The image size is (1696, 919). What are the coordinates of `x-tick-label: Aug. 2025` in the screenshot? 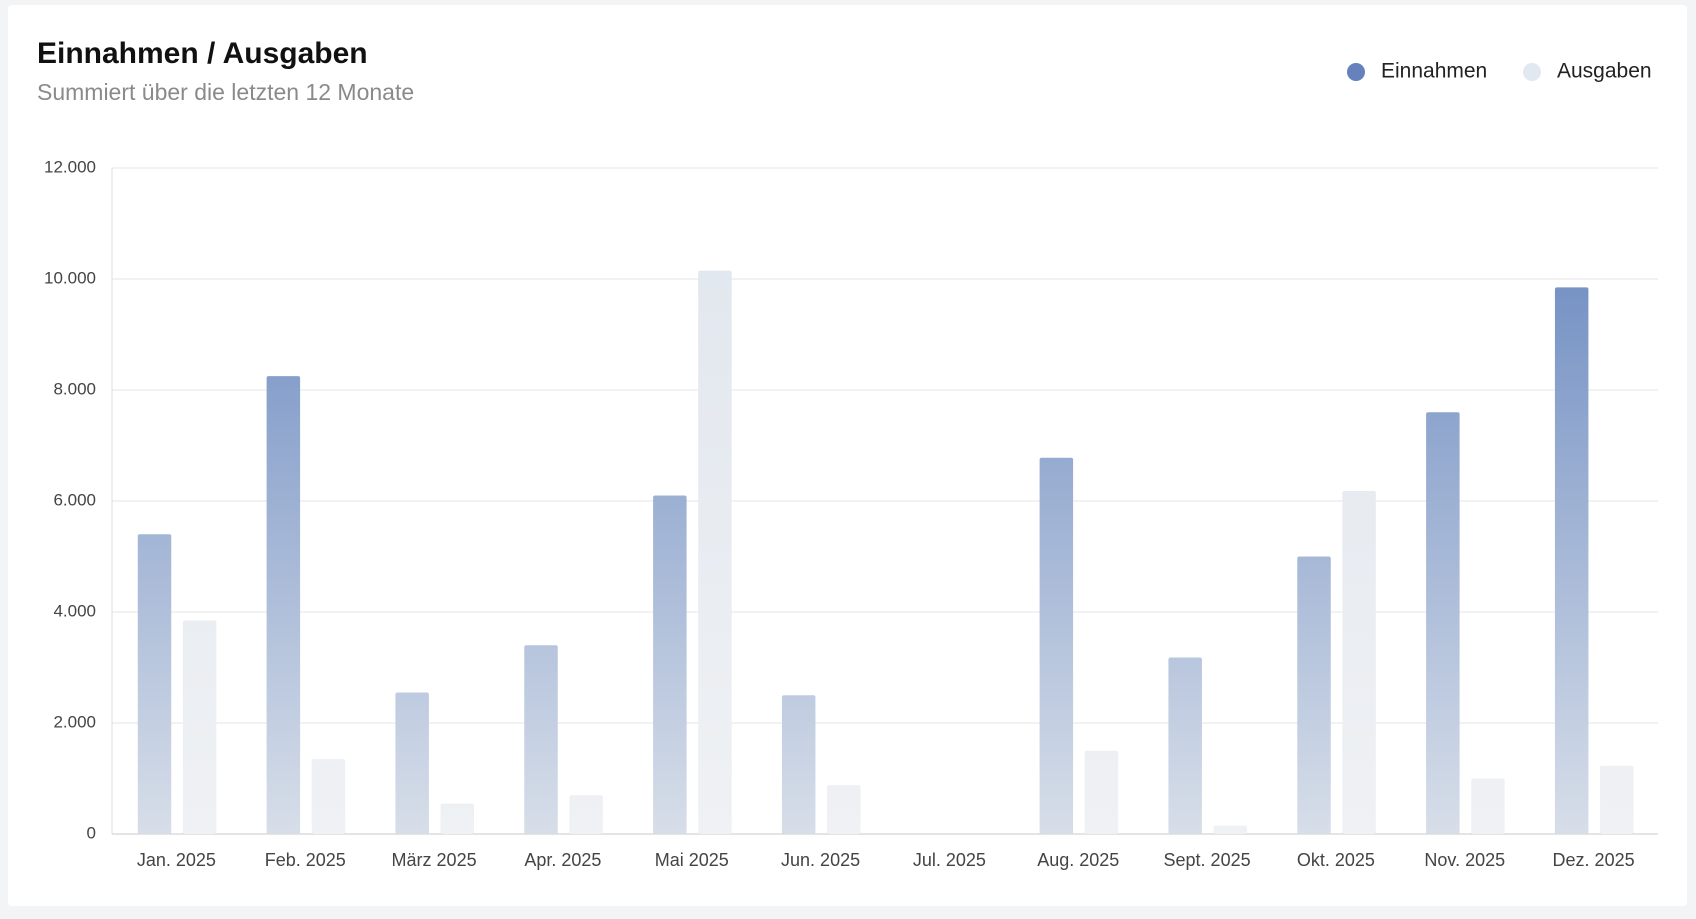 It's located at (1078, 860).